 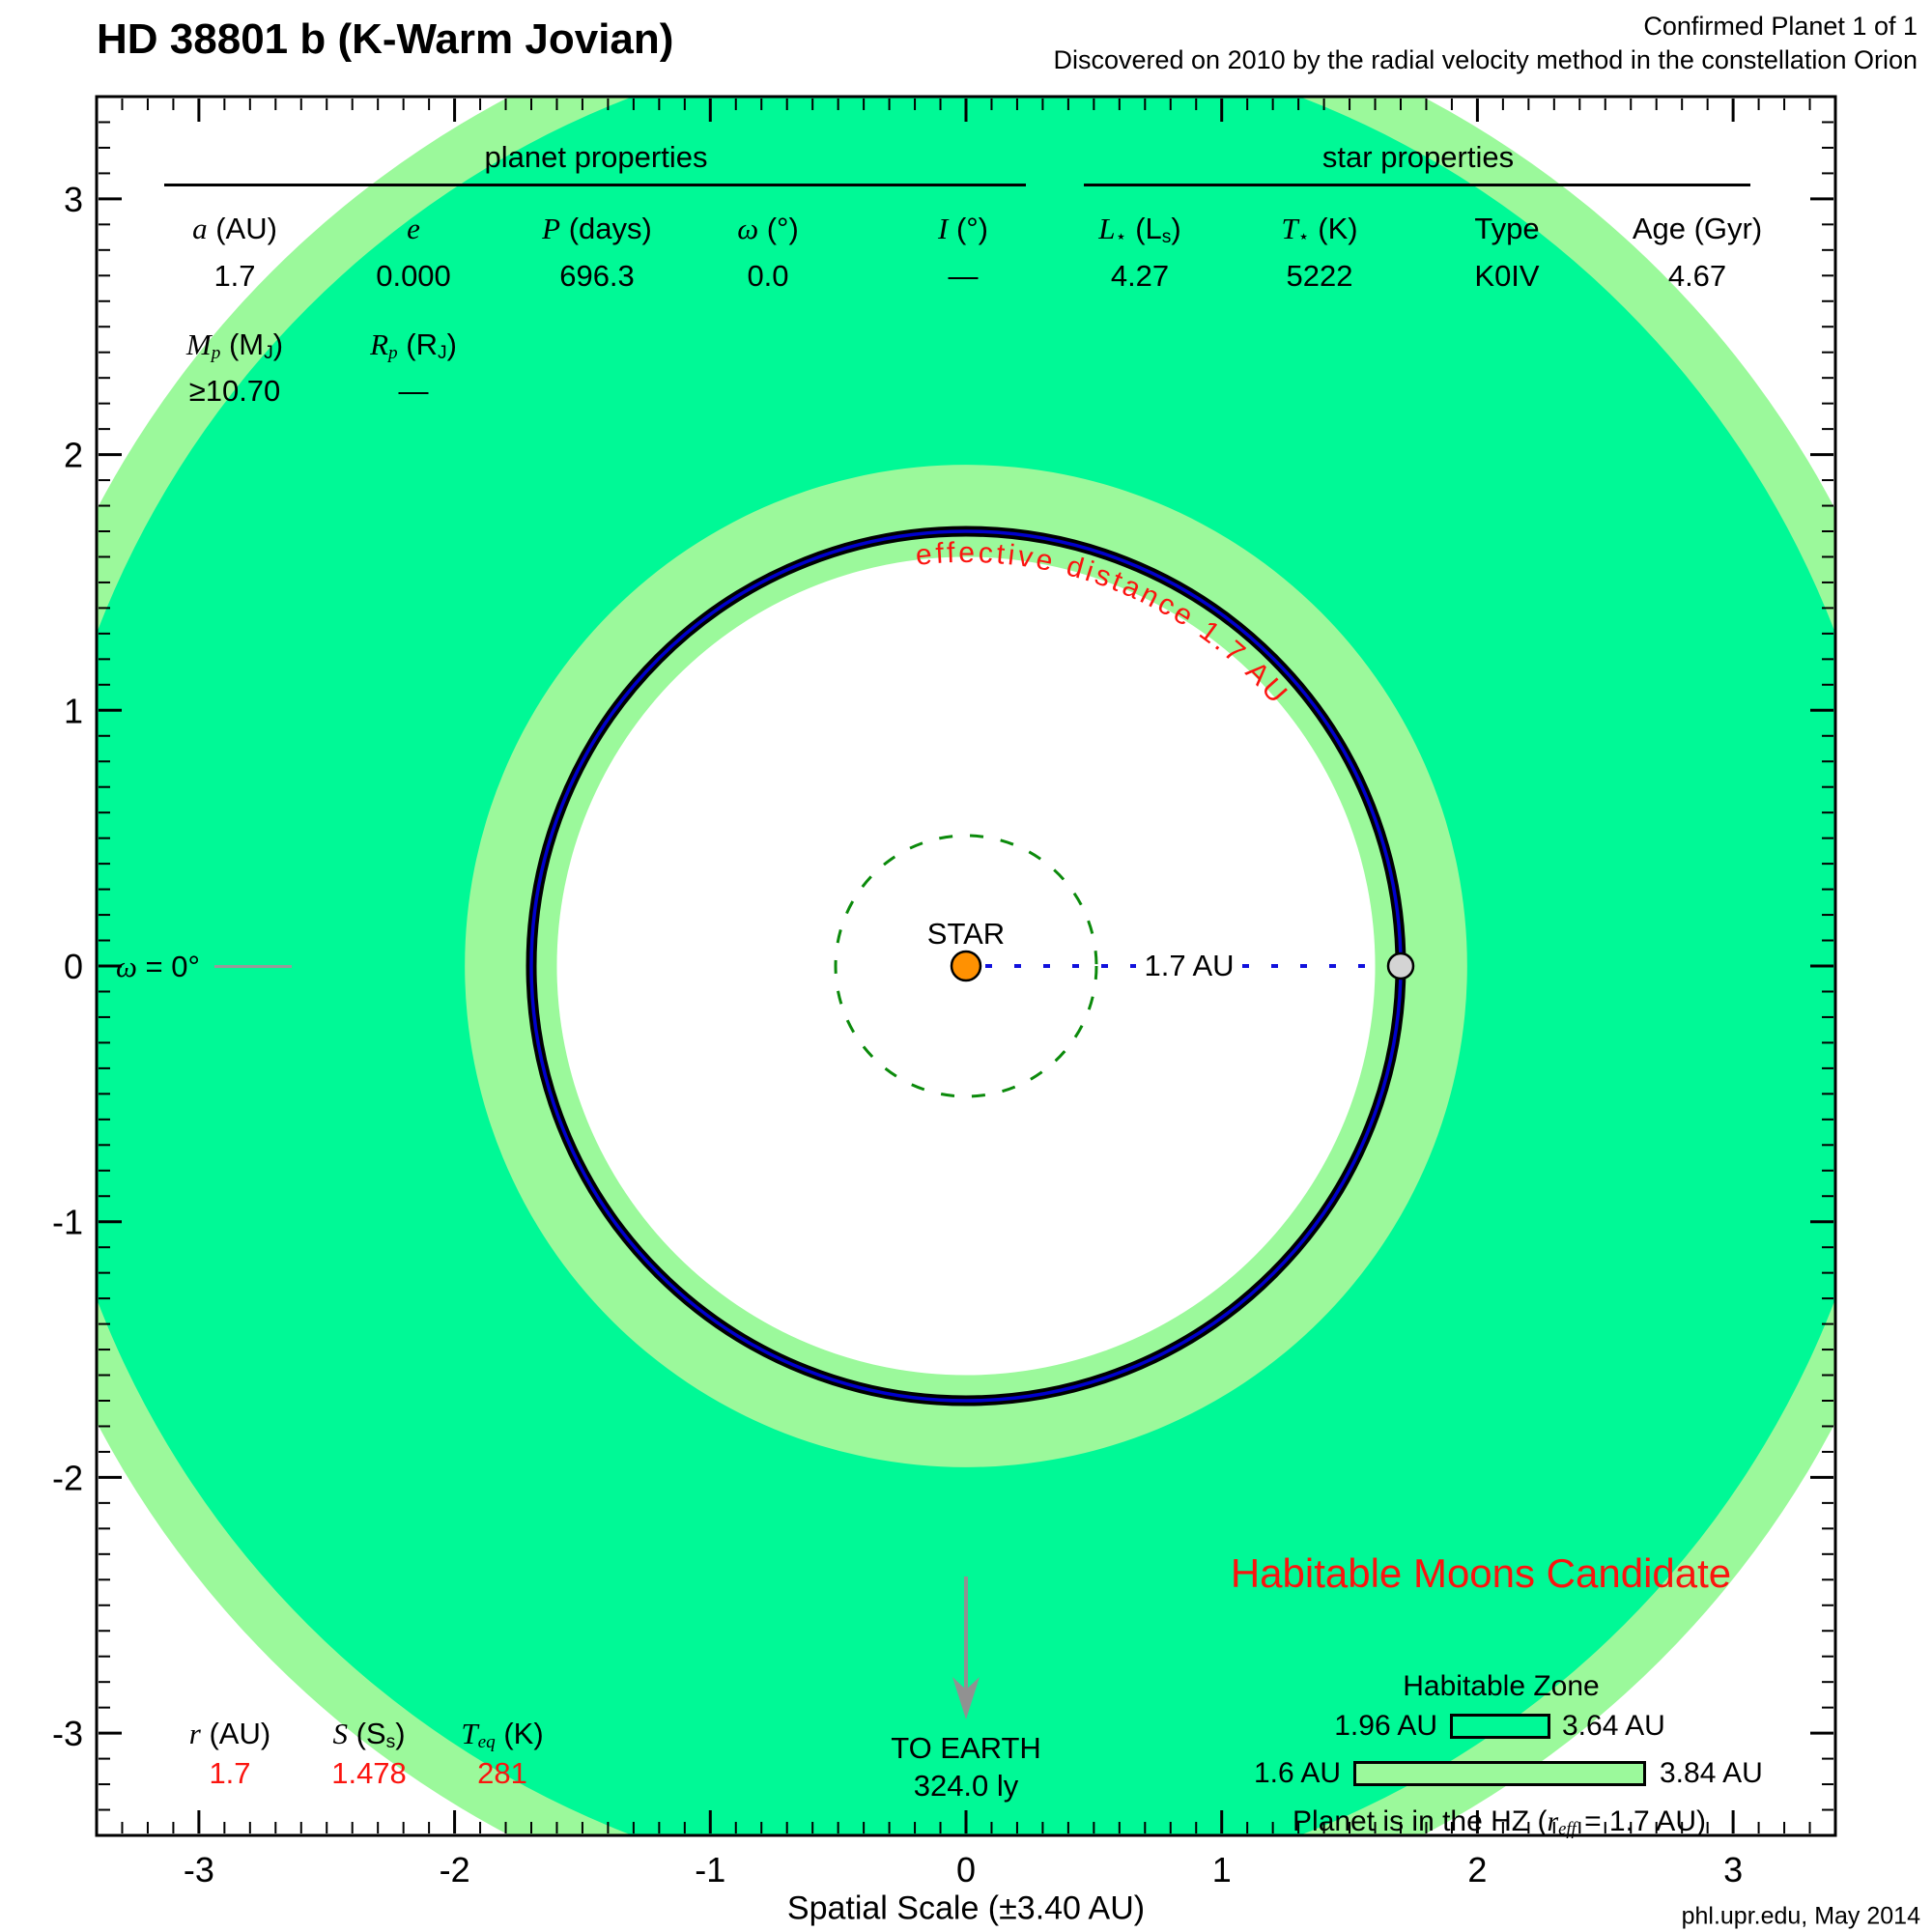 What do you see at coordinates (963, 228) in the screenshot?
I see `col-header-I: I (°)` at bounding box center [963, 228].